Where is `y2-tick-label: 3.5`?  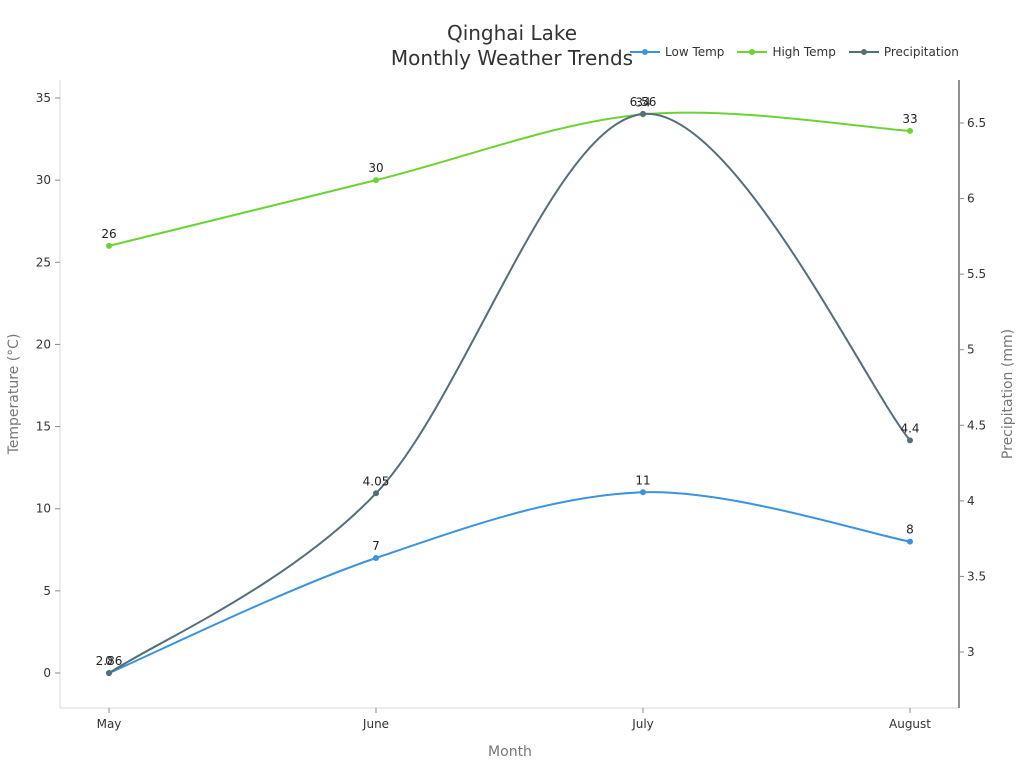
y2-tick-label: 3.5 is located at coordinates (976, 576).